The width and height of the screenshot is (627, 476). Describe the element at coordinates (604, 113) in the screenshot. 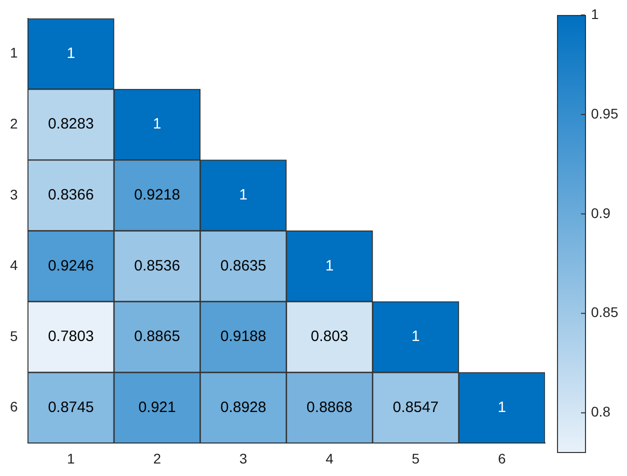

I see `color-bar-label: 0.95` at that location.